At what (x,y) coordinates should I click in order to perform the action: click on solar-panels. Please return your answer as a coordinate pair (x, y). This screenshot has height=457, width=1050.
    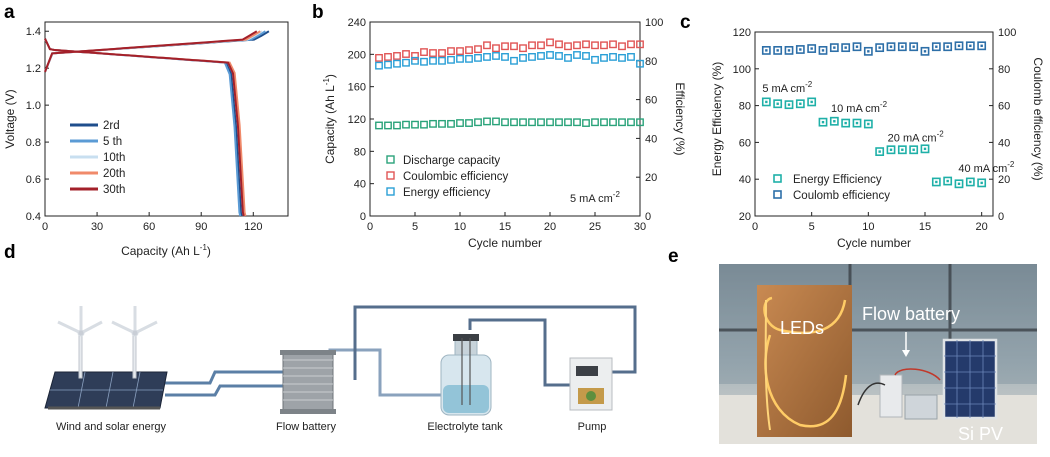
    Looking at the image, I should click on (106, 390).